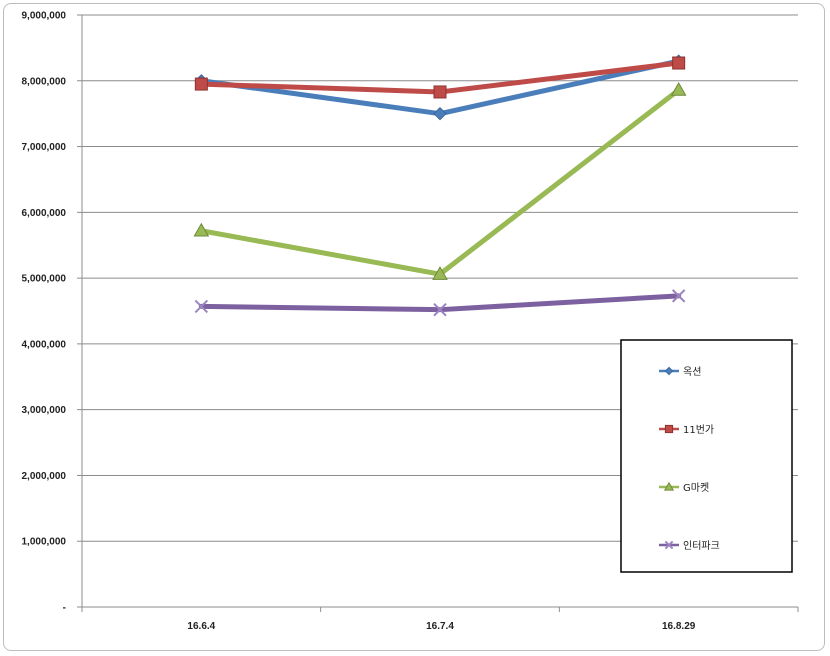  What do you see at coordinates (44, 542) in the screenshot?
I see `y-tick-label: 1,000,000` at bounding box center [44, 542].